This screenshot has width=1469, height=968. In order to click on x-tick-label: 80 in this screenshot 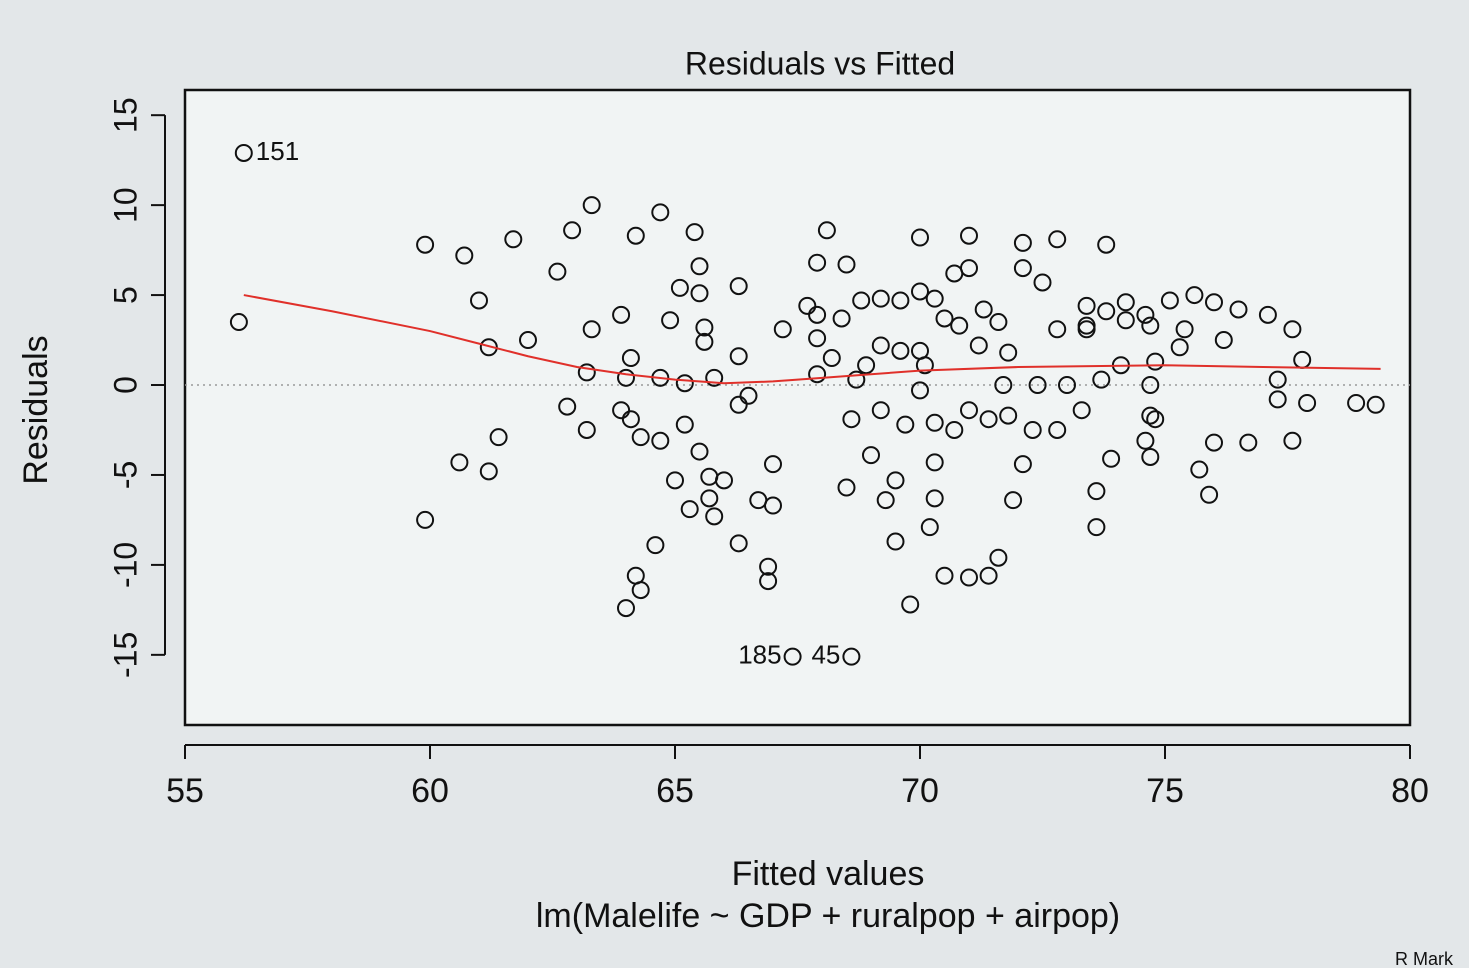, I will do `click(1410, 791)`.